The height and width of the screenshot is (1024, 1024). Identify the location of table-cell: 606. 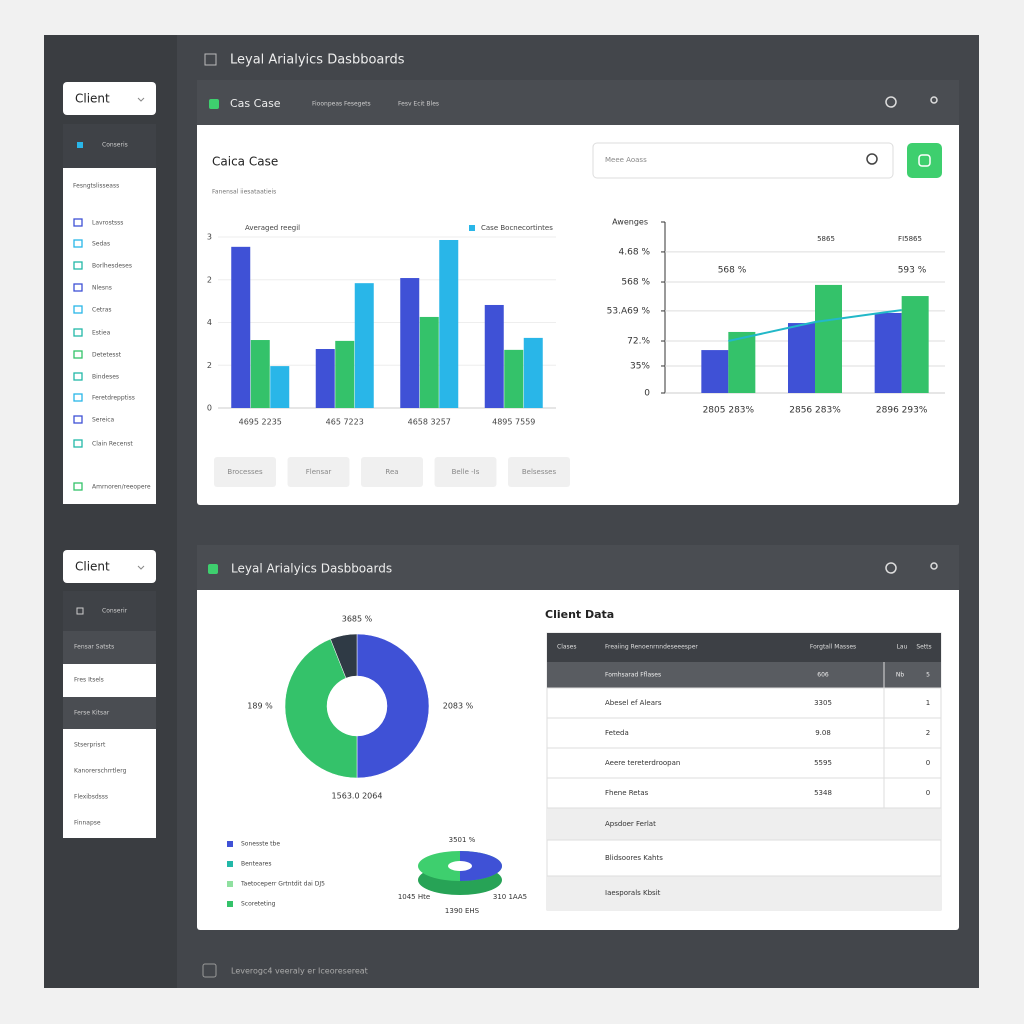
(823, 675).